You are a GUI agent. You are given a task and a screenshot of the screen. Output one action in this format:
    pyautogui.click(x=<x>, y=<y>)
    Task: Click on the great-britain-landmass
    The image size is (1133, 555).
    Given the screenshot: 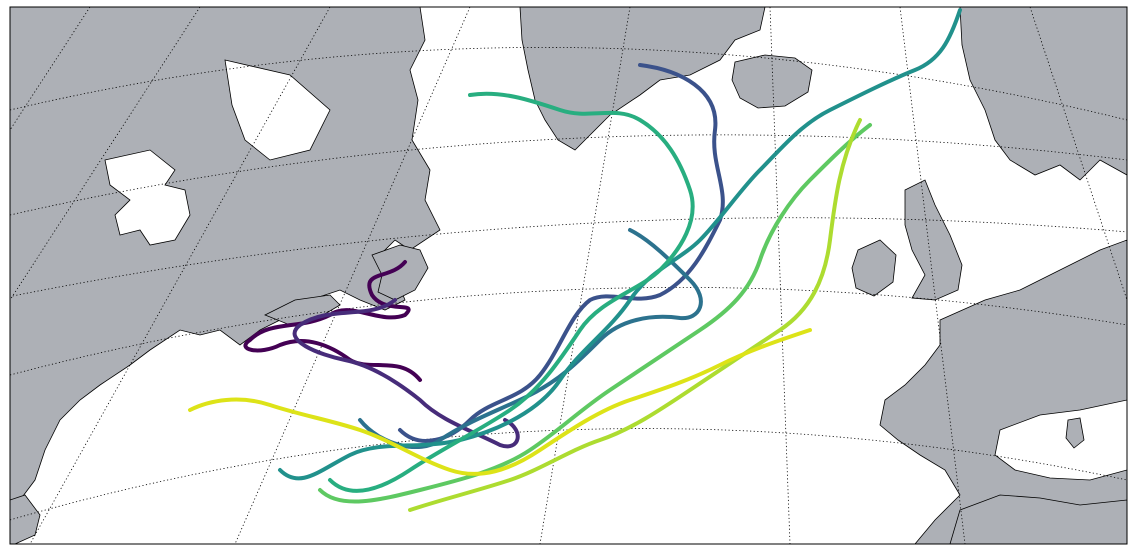 What is the action you would take?
    pyautogui.click(x=933, y=240)
    